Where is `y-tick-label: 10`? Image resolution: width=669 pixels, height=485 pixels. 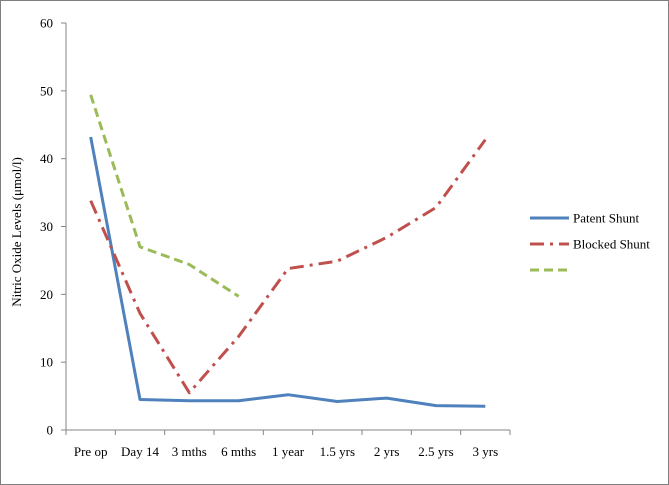
y-tick-label: 10 is located at coordinates (46, 362).